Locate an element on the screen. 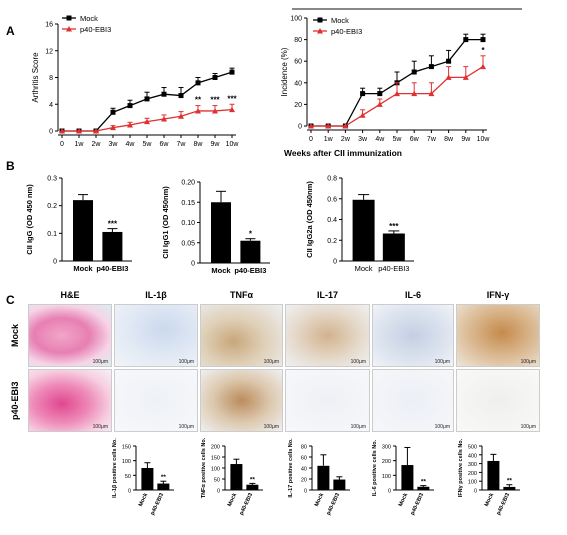 This screenshot has width=567, height=535. y-tick-label: 0.3 is located at coordinates (52, 179).